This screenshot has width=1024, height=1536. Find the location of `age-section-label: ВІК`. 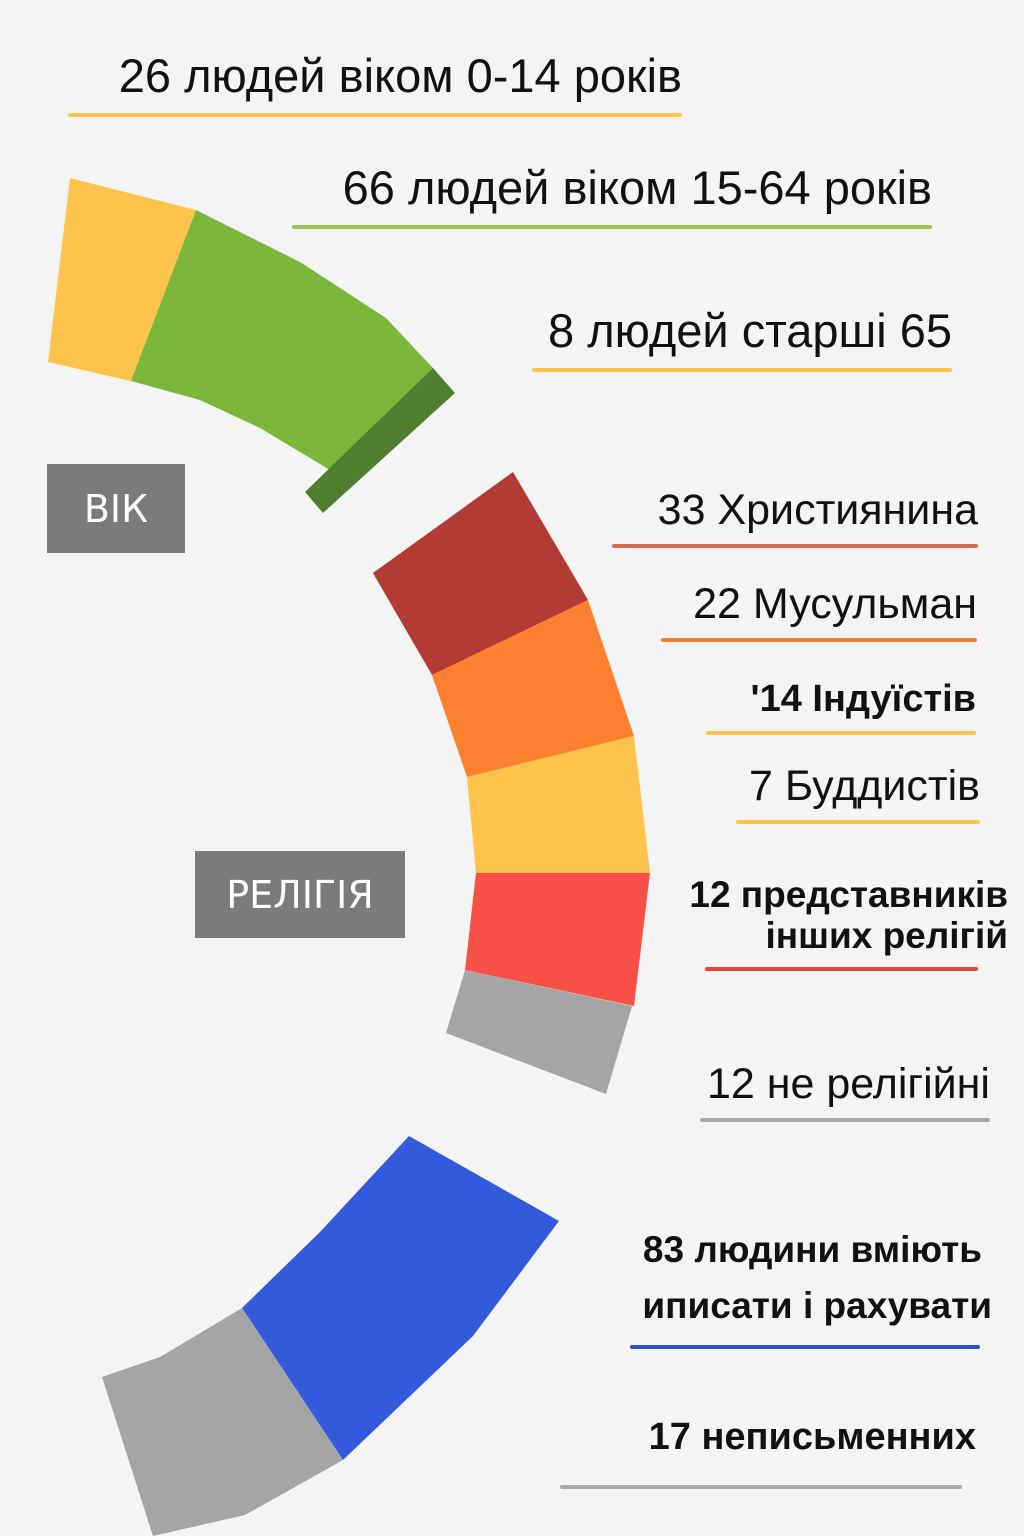

age-section-label: ВІК is located at coordinates (116, 508).